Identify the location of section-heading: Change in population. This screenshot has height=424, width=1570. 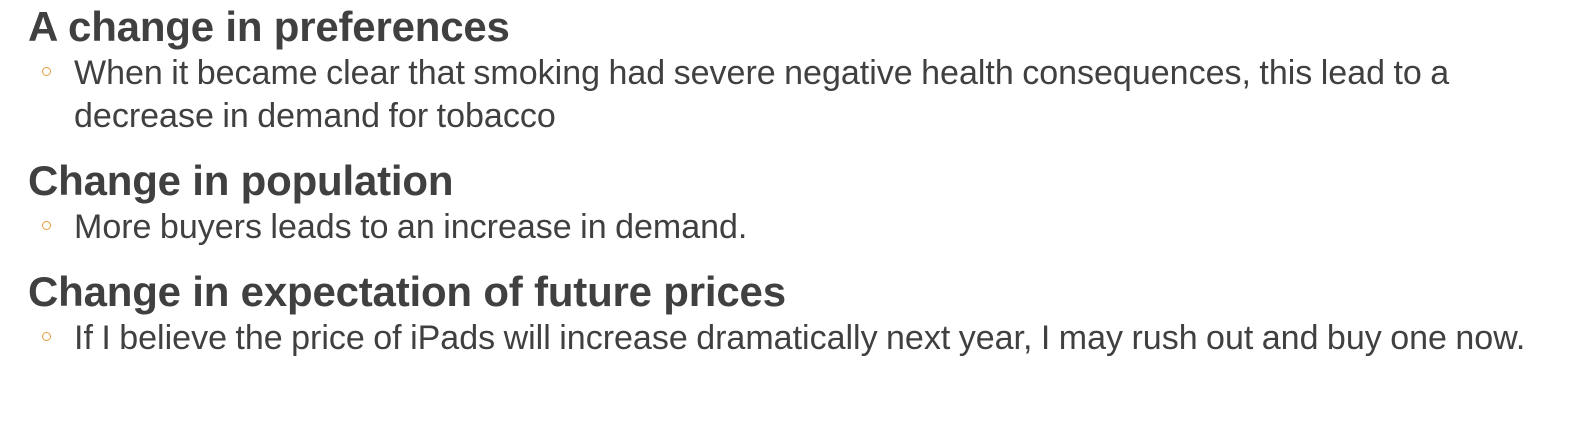
(241, 180).